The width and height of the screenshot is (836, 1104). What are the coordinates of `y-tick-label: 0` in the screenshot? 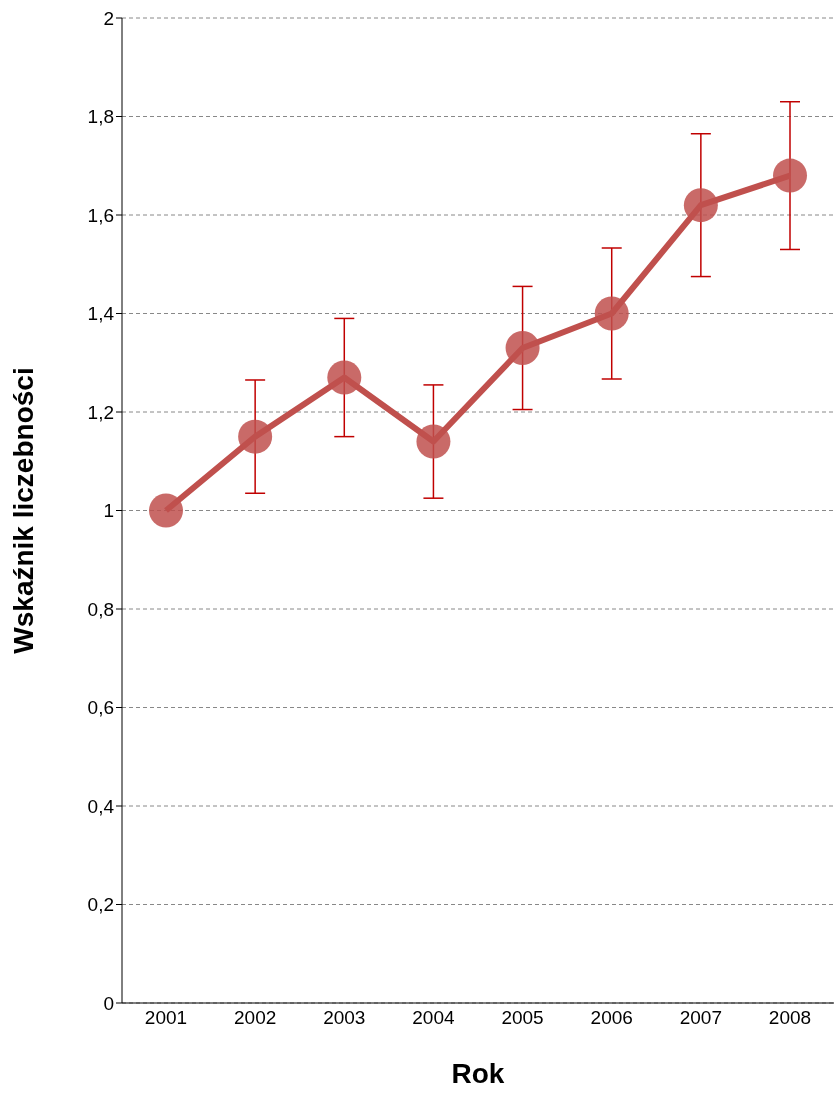 It's located at (108, 1003).